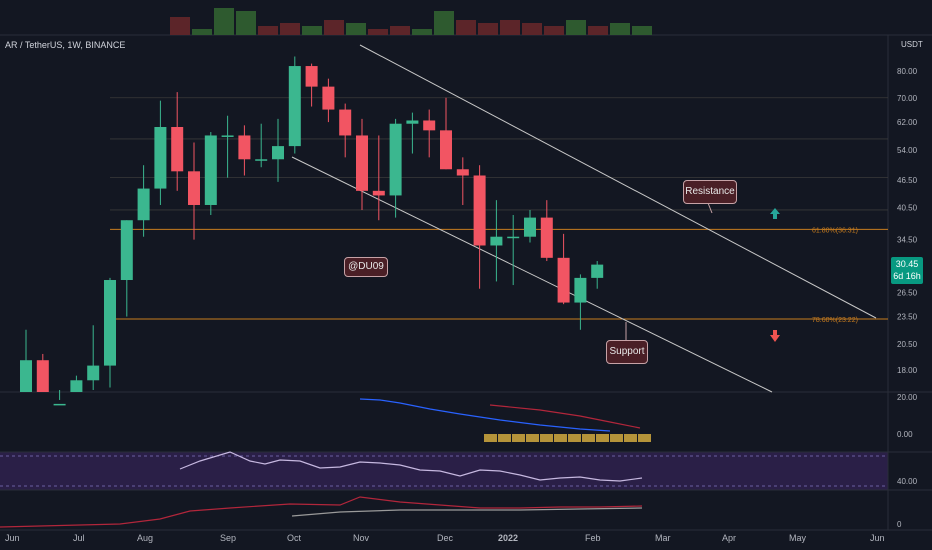  I want to click on fib-label: 61.80%(36.31), so click(835, 230).